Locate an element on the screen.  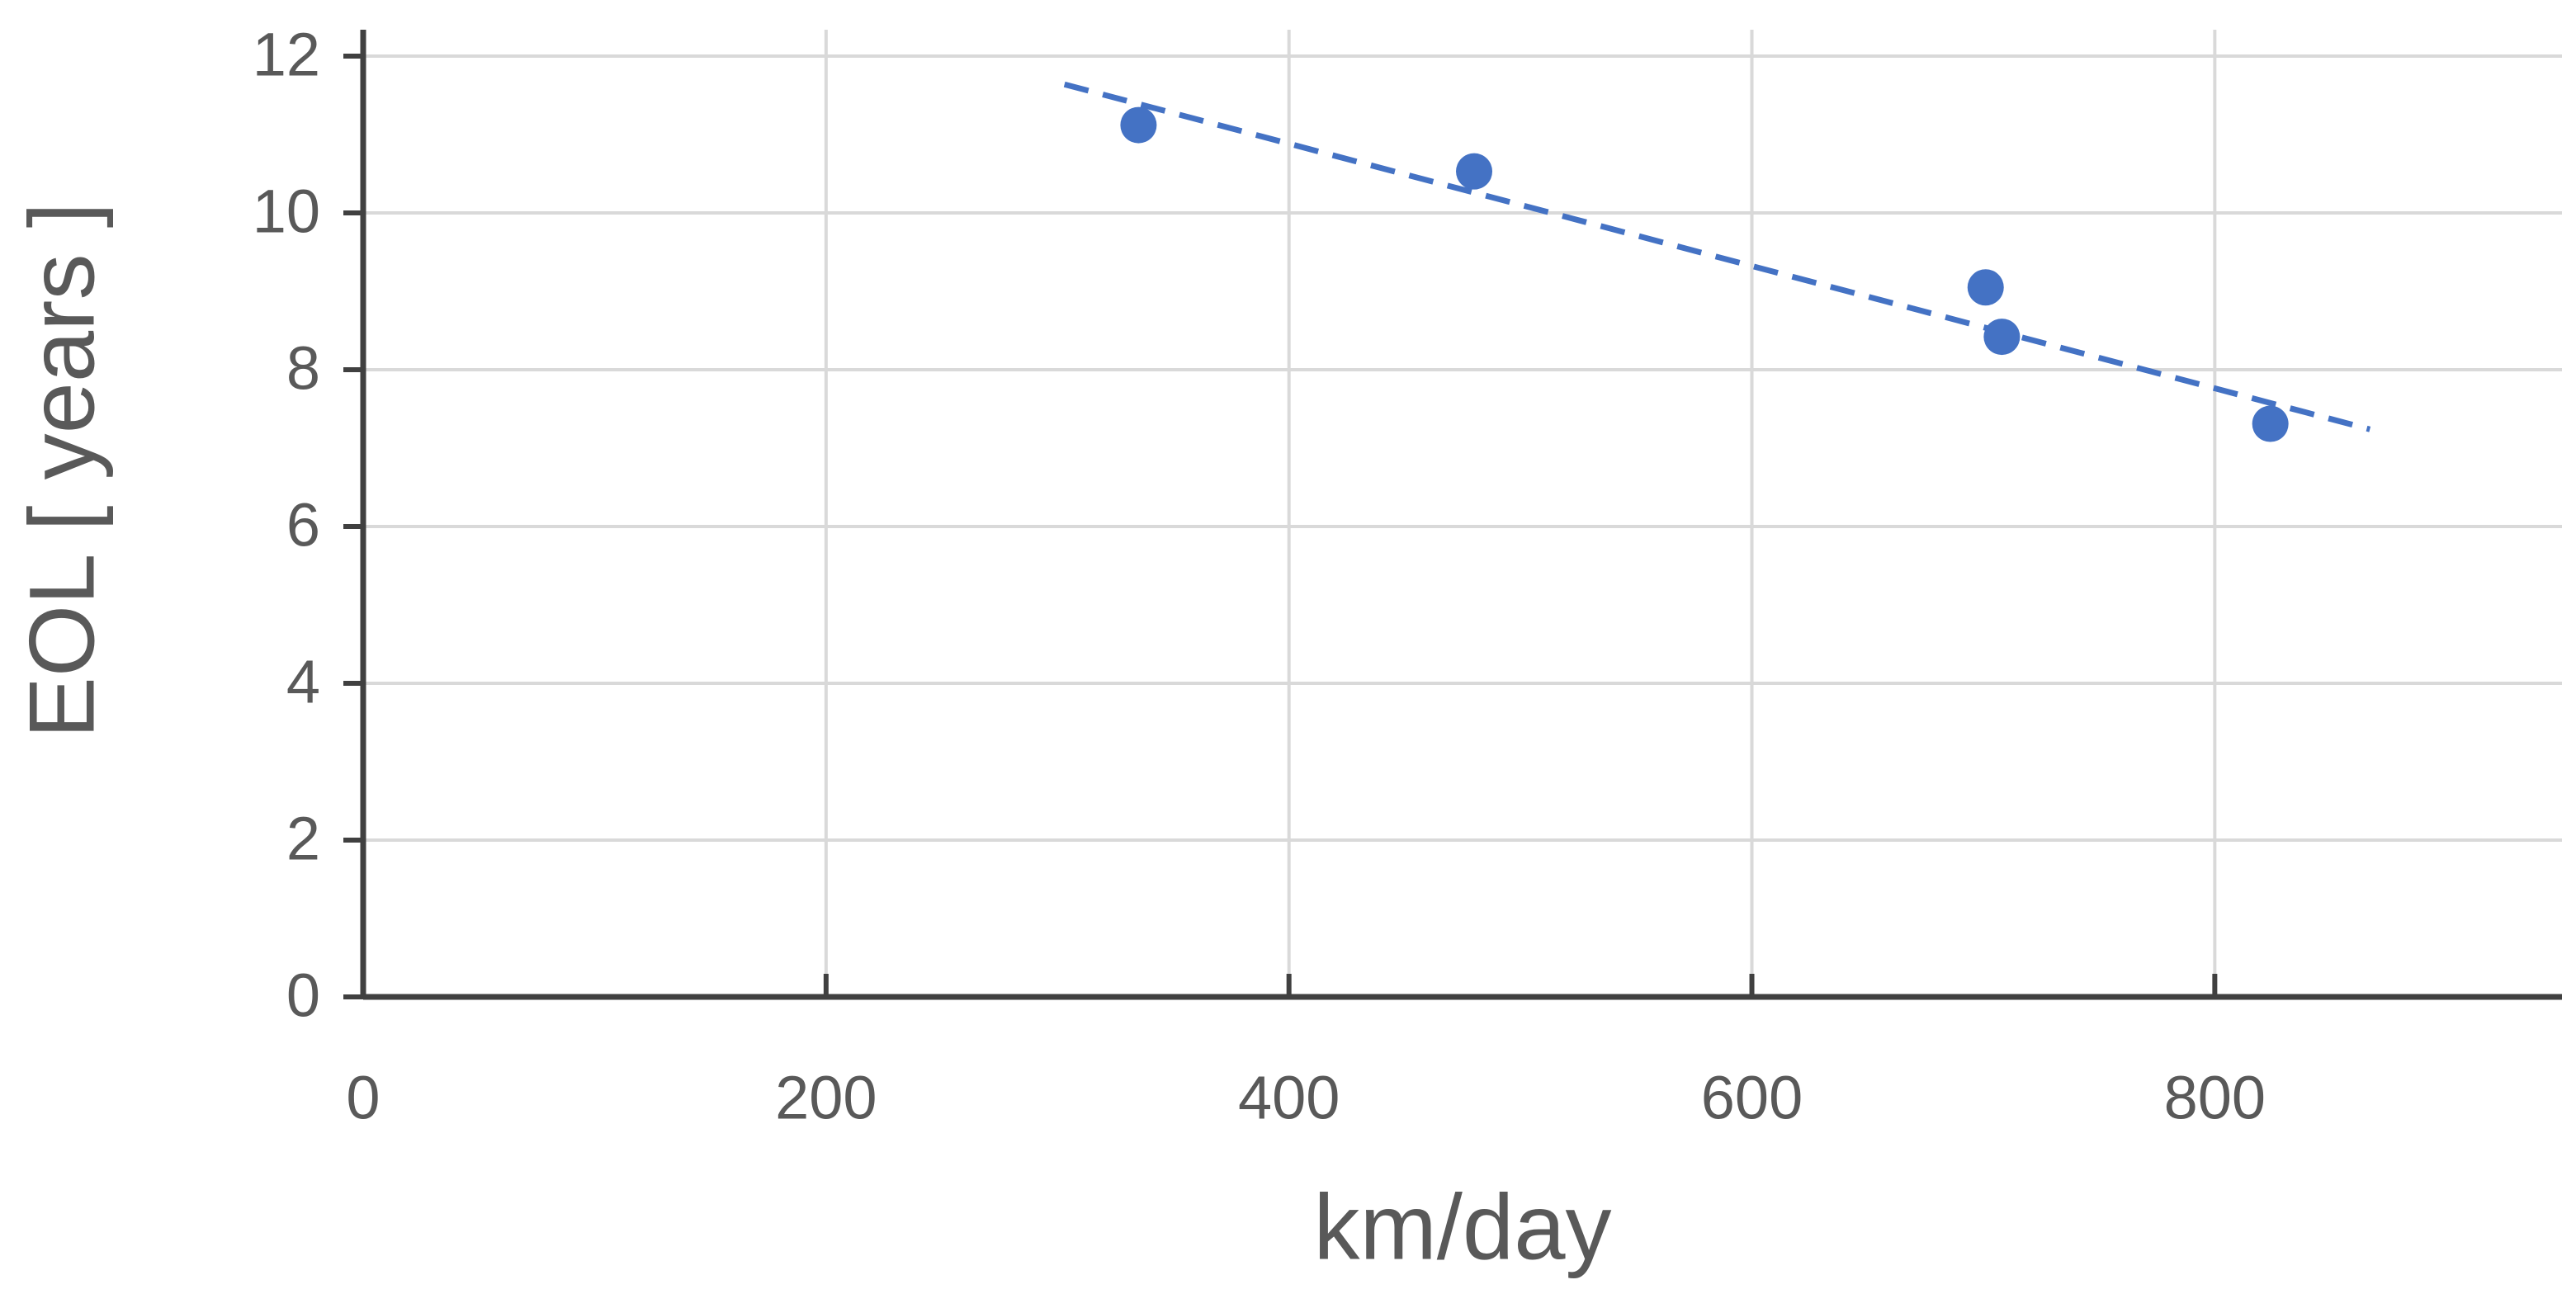
x-tick-label: 200 is located at coordinates (826, 1098).